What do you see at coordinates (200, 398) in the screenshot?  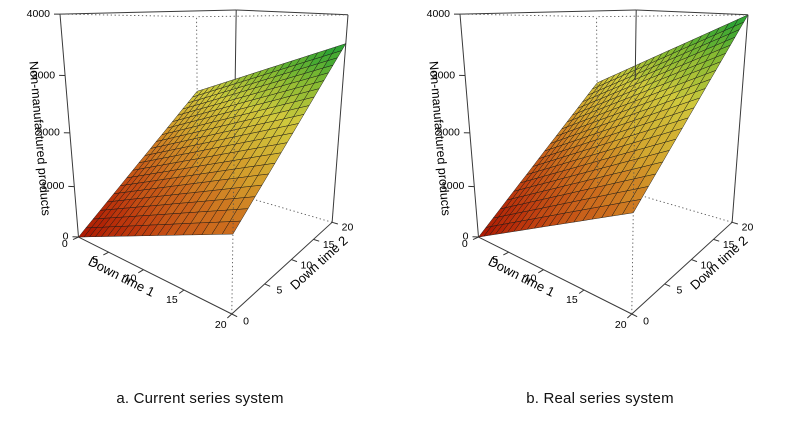 I see `caption-a: a. Current series system` at bounding box center [200, 398].